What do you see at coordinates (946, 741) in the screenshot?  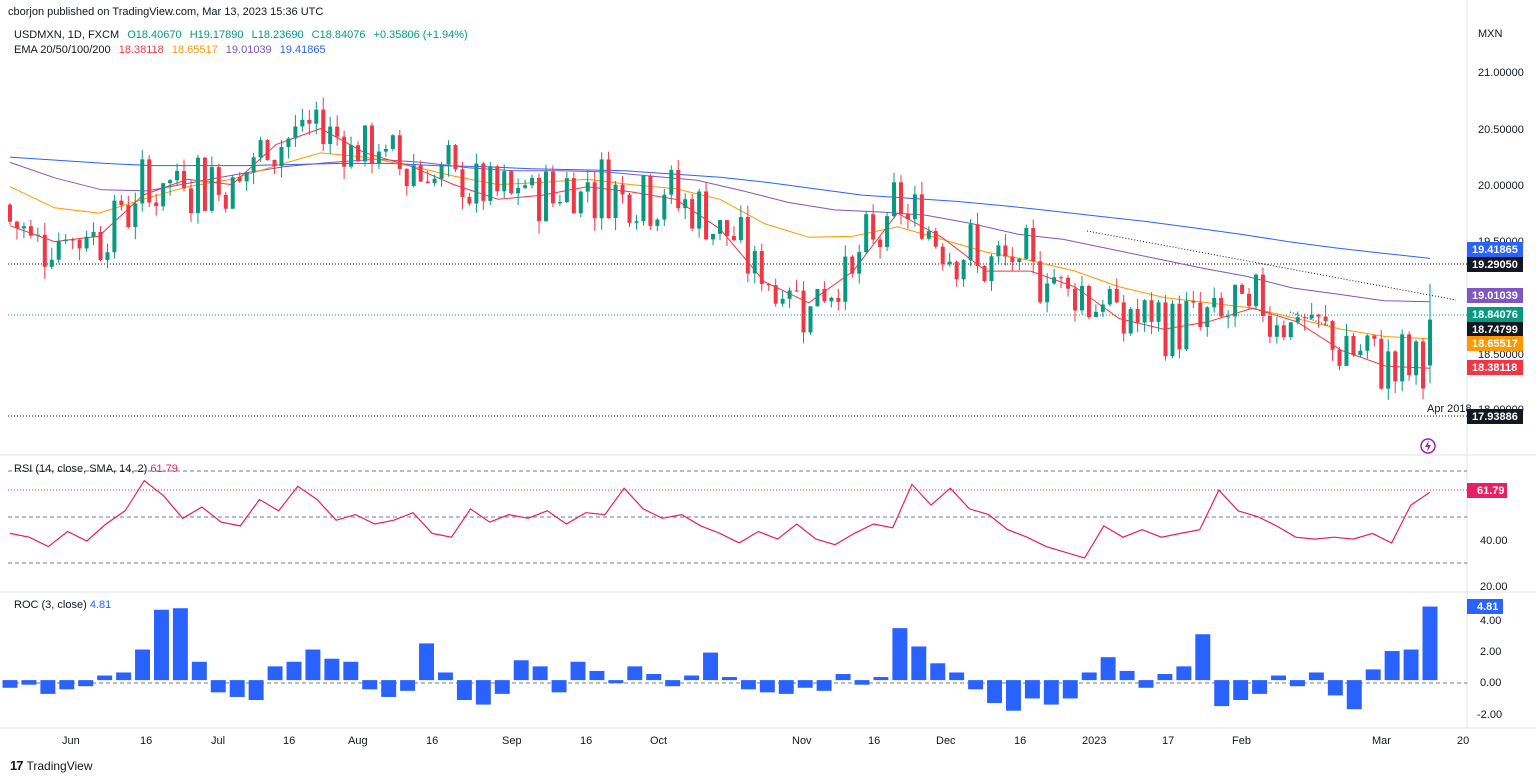 I see `time-label: Dec` at bounding box center [946, 741].